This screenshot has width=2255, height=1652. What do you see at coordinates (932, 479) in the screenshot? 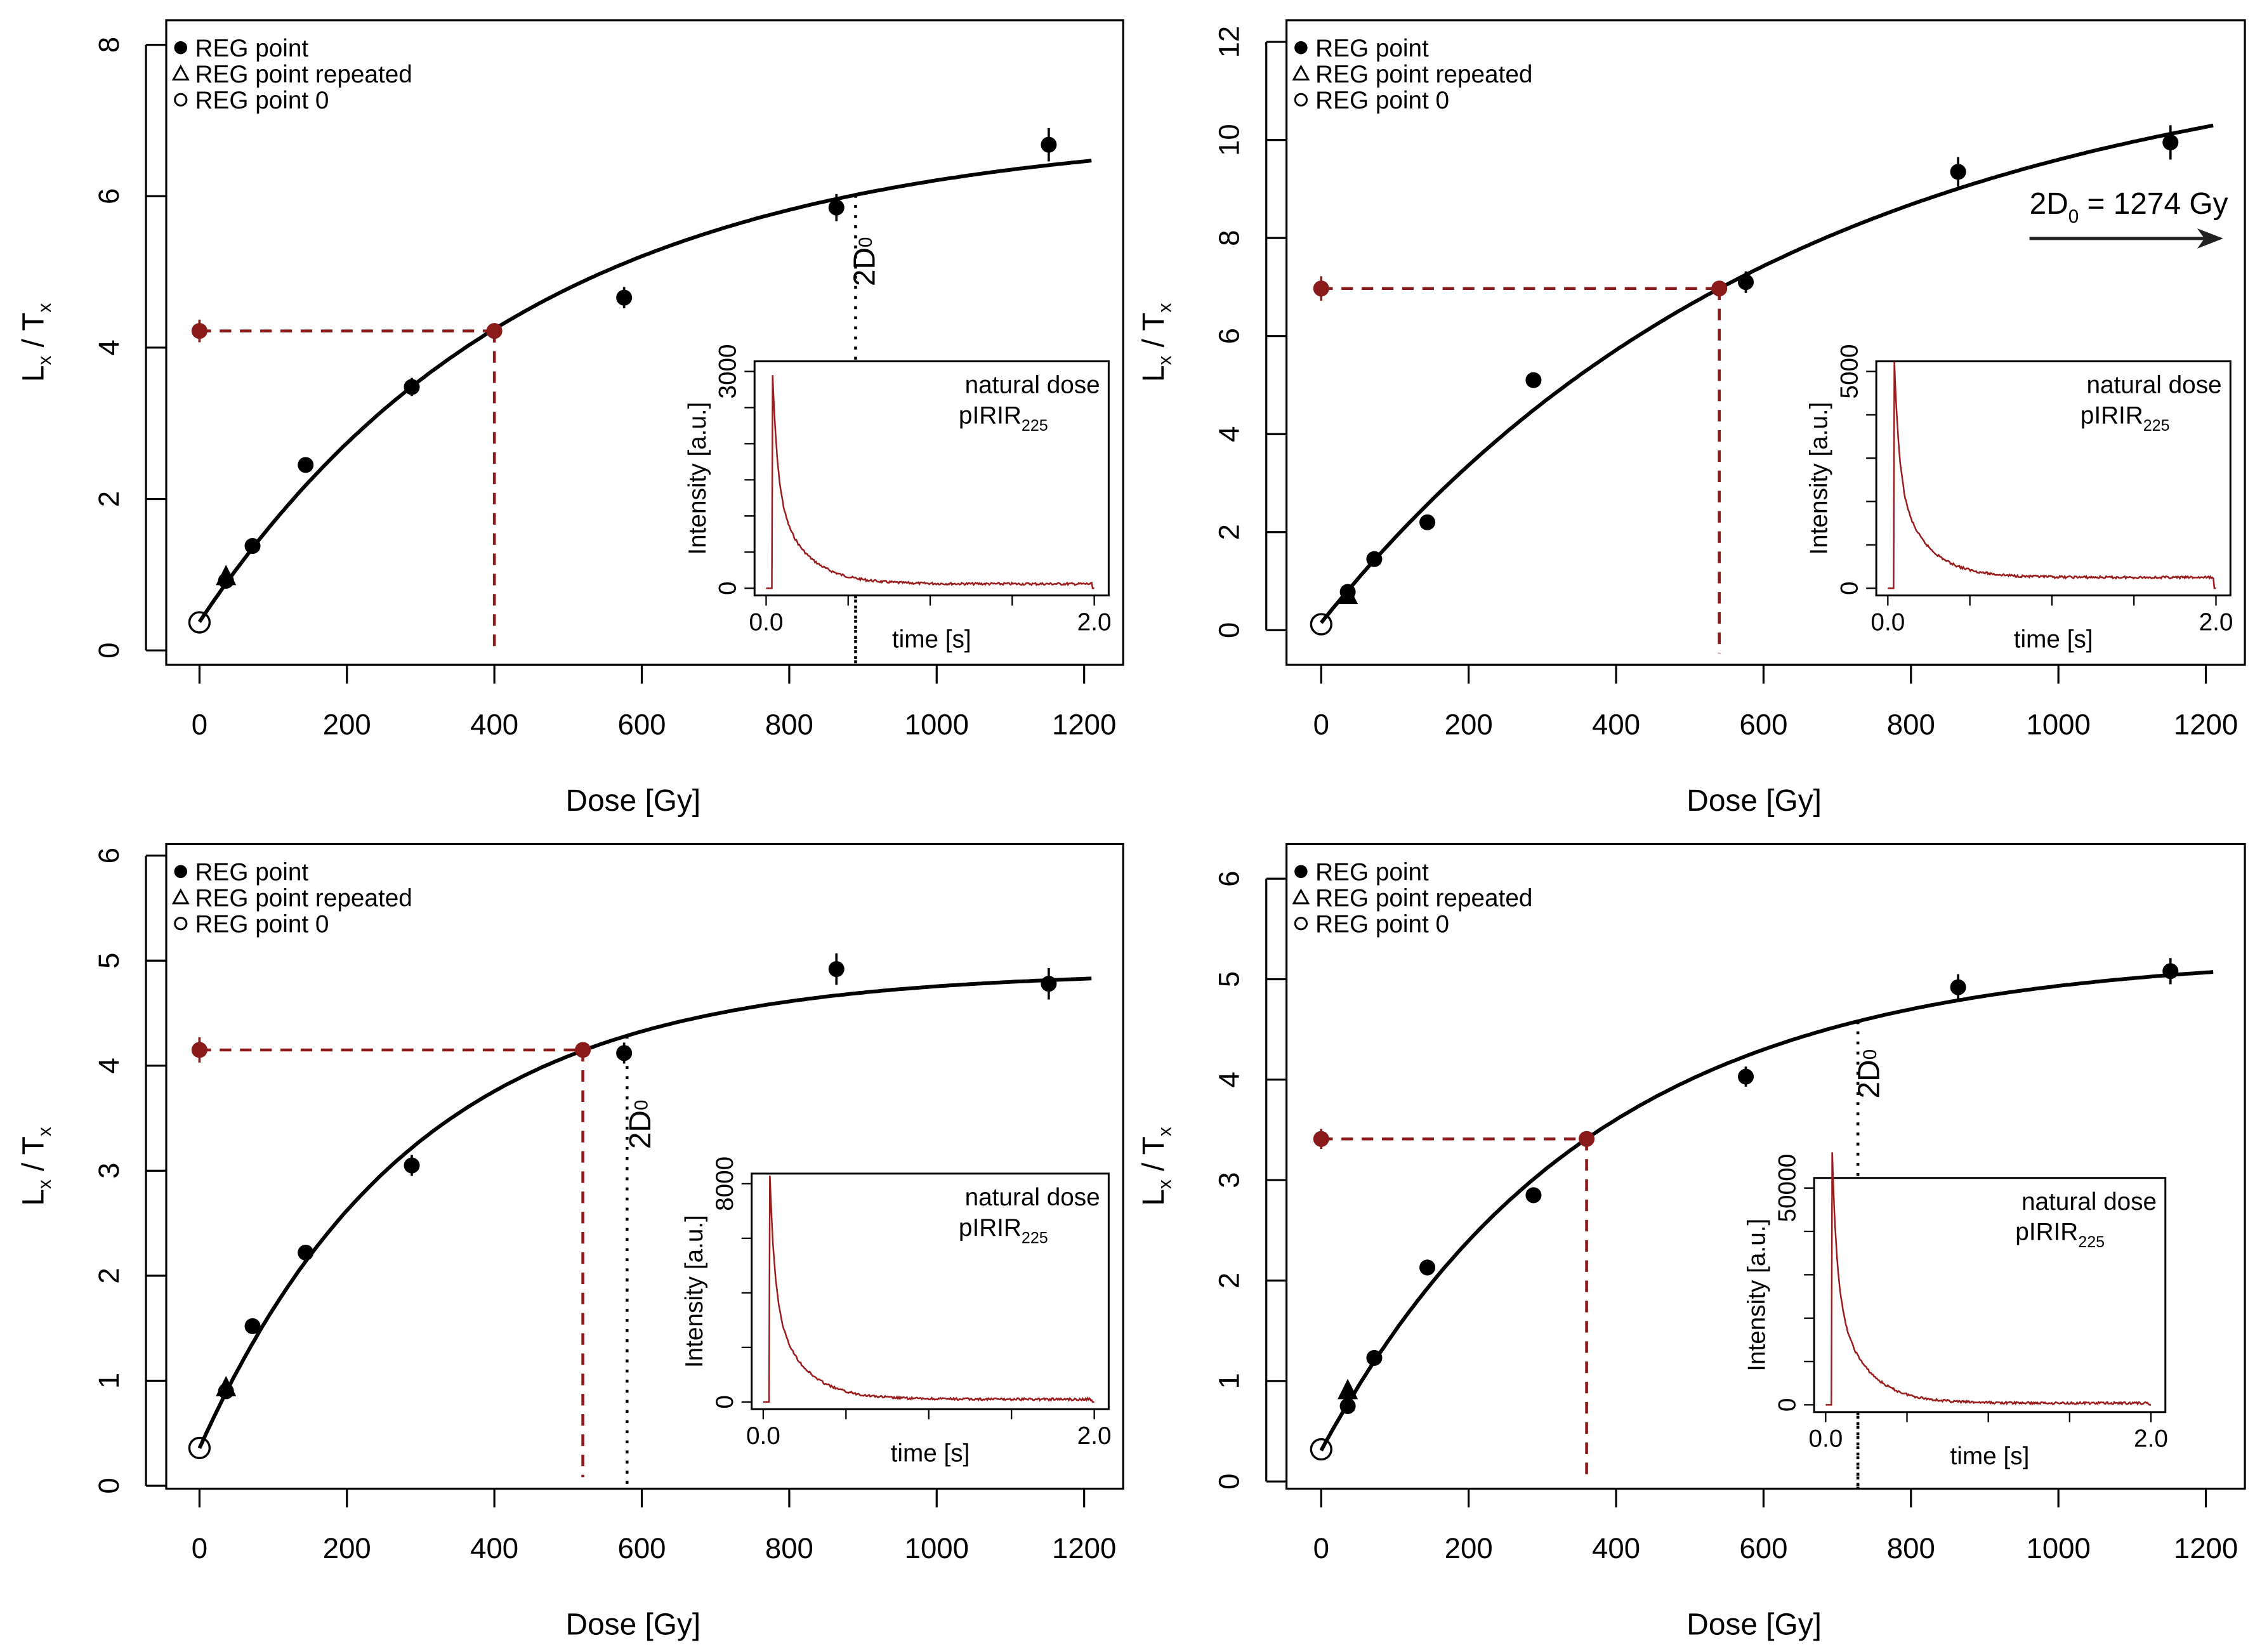
I see `inset-frame` at bounding box center [932, 479].